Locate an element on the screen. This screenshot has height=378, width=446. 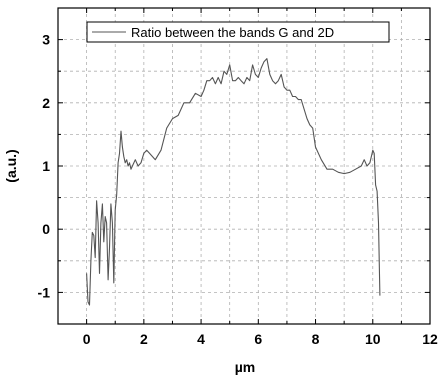
legend-label: Ratio between the bands G and 2D is located at coordinates (232, 32).